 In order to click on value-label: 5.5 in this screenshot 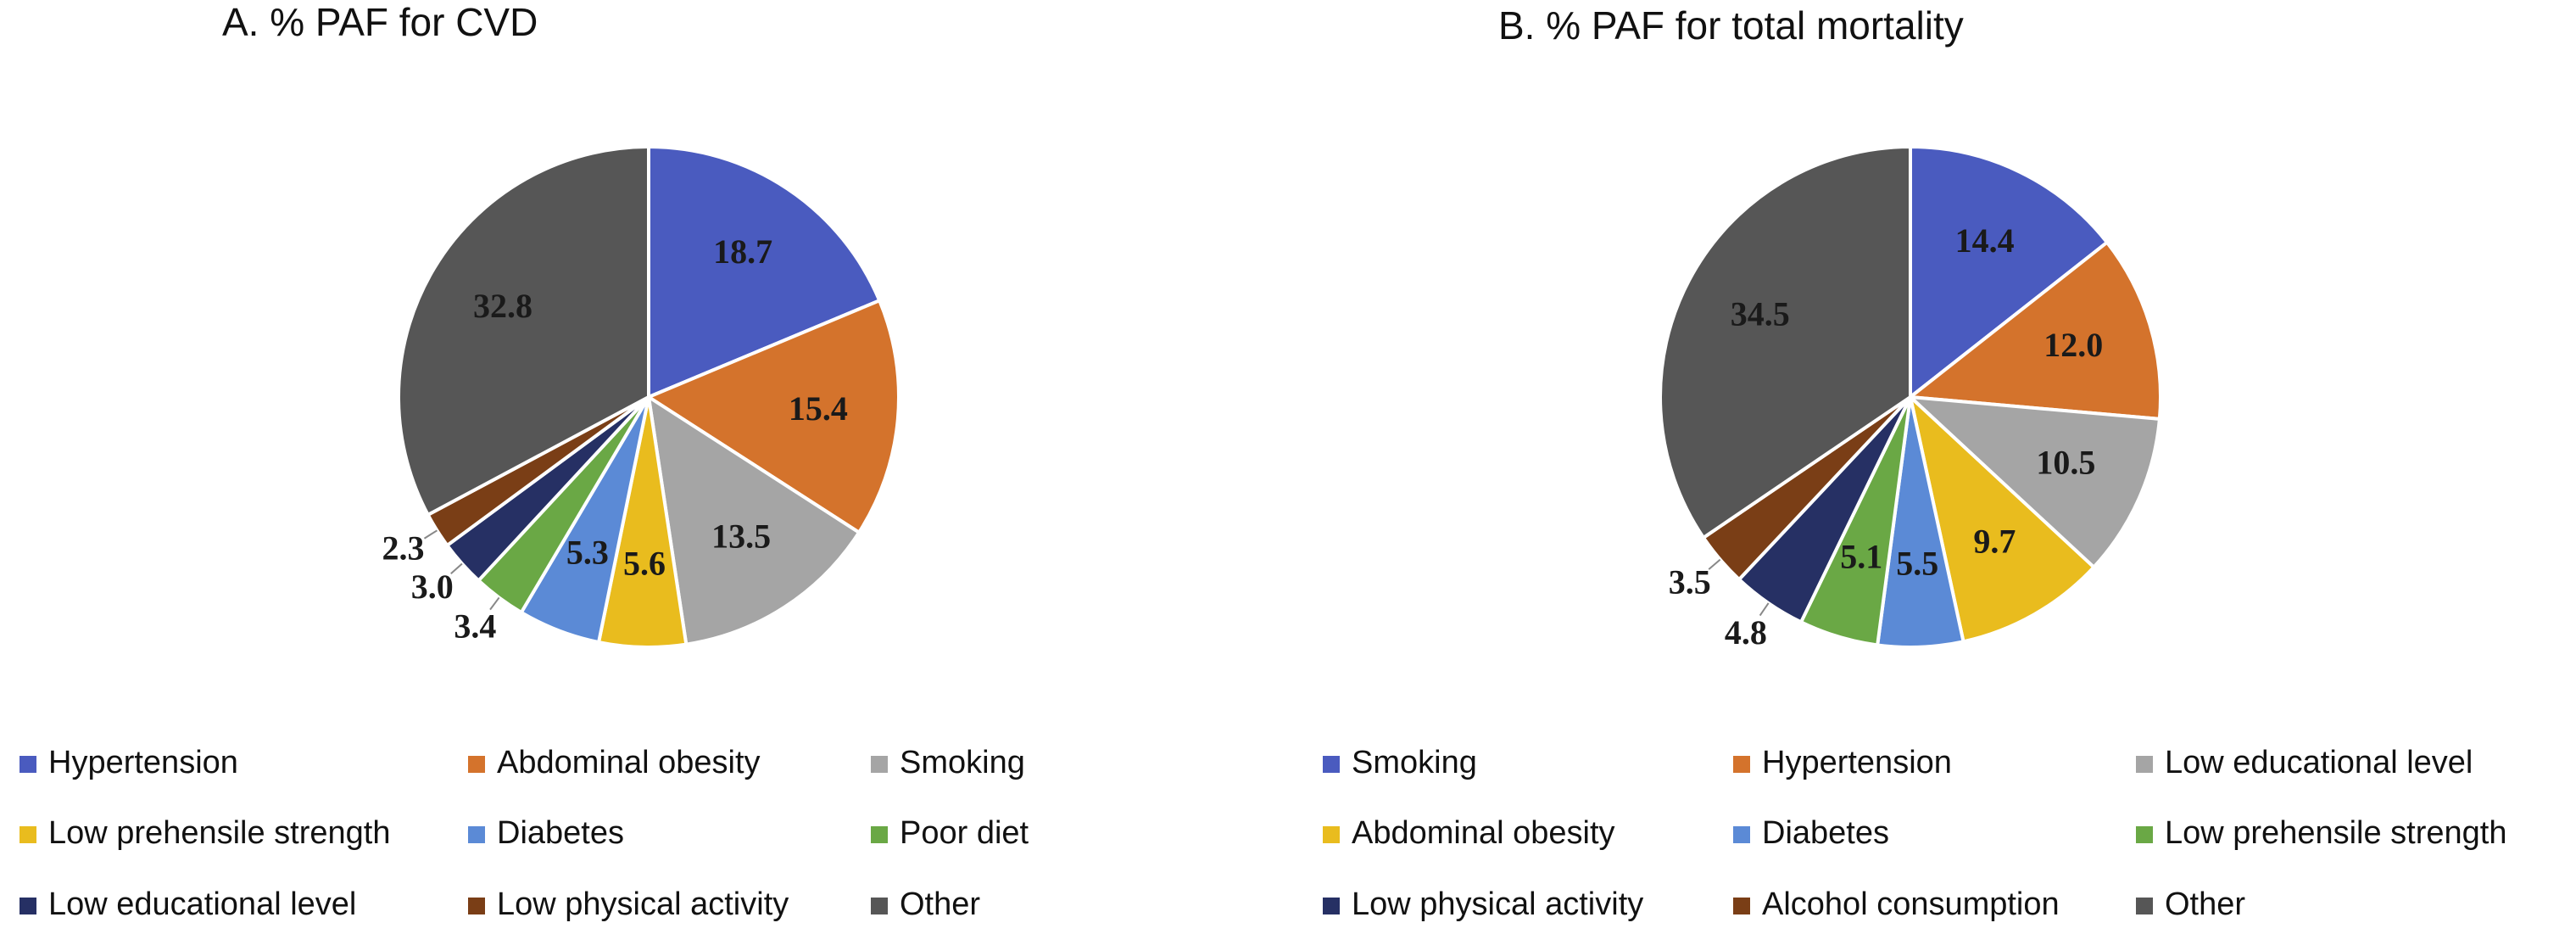, I will do `click(1917, 564)`.